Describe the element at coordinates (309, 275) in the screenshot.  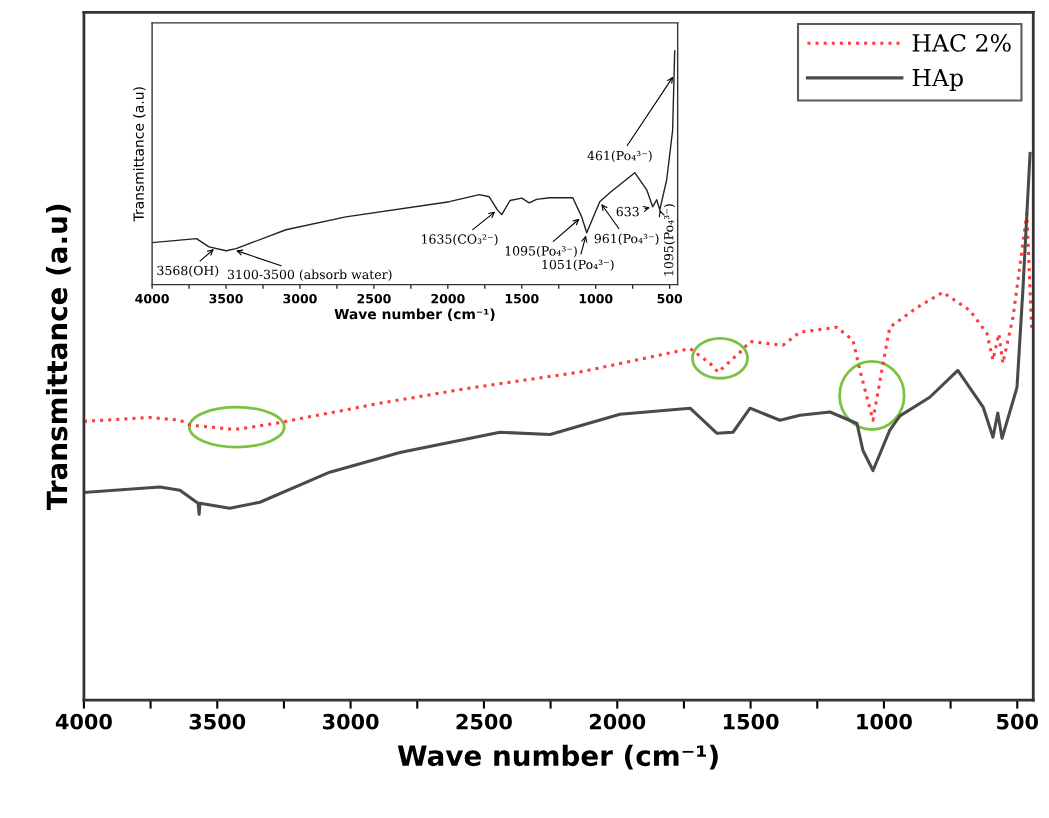
I see `annotation: 3100-3500 (absorb water)` at that location.